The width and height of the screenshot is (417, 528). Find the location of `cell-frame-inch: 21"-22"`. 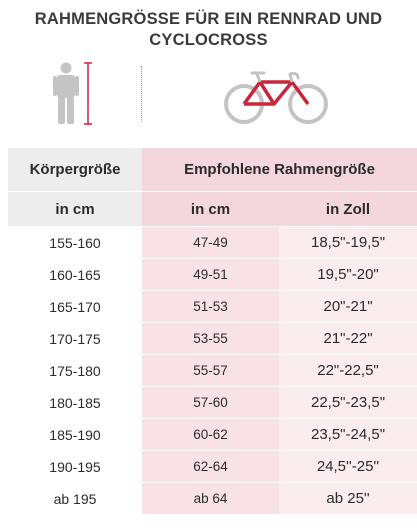

cell-frame-inch: 21"-22" is located at coordinates (348, 338).